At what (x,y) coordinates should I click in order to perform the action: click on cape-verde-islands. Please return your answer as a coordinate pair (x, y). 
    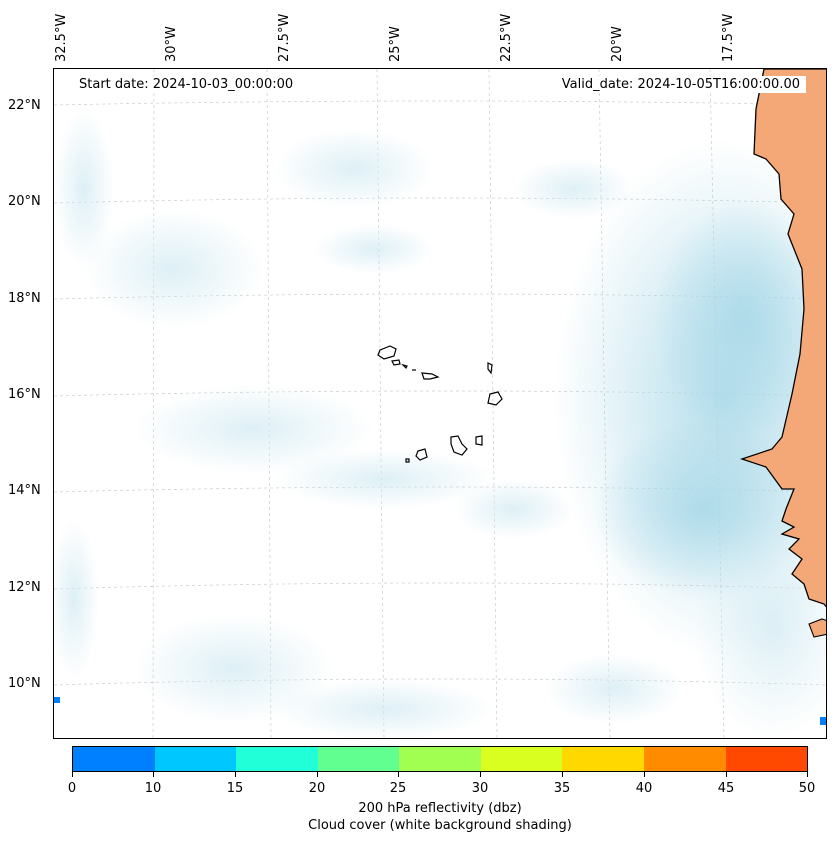
    Looking at the image, I should click on (440, 404).